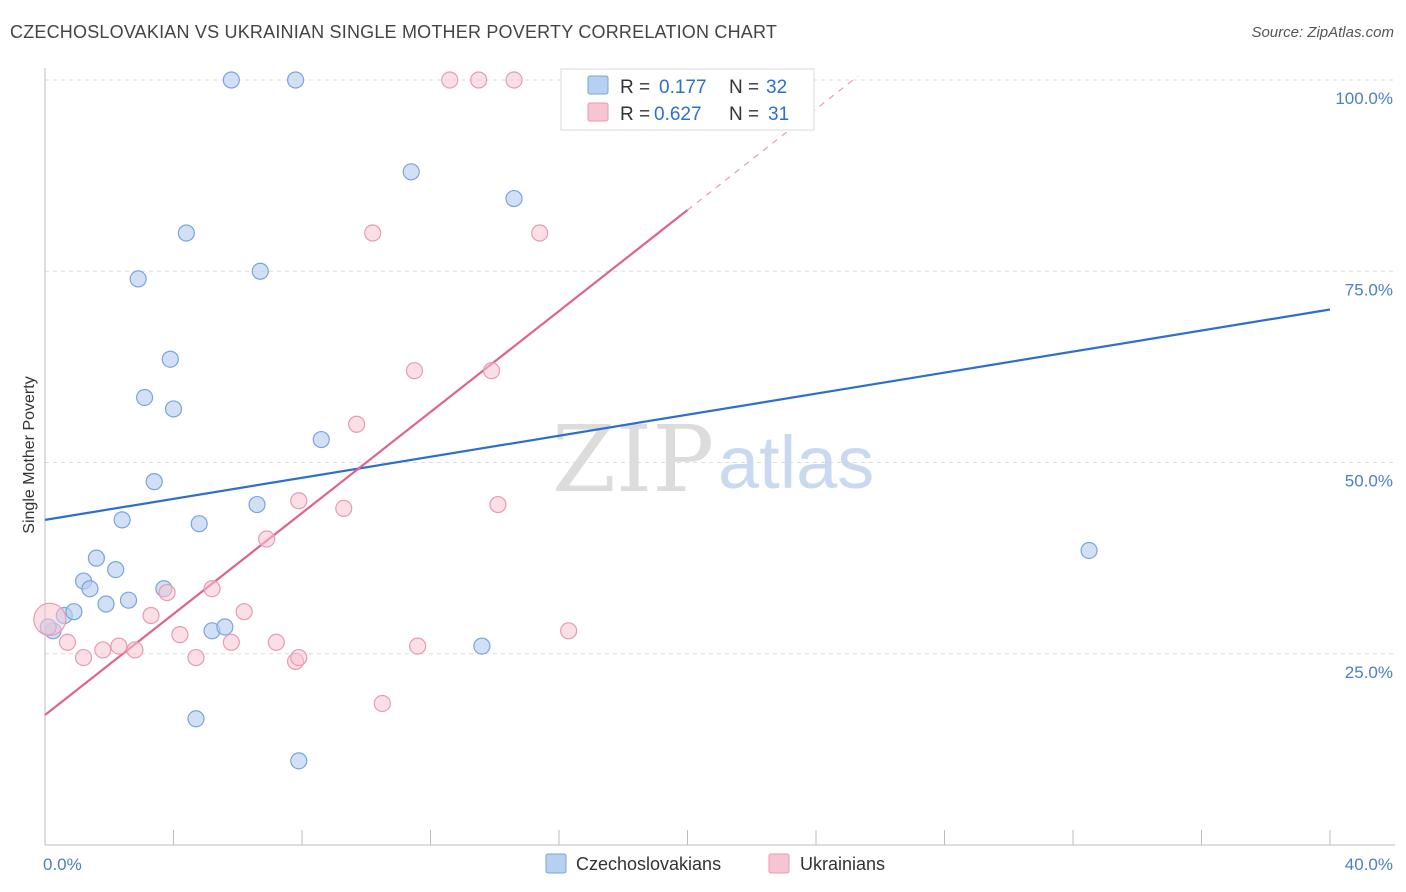  Describe the element at coordinates (773, 143) in the screenshot. I see `ukrainians-trend-extension` at that location.